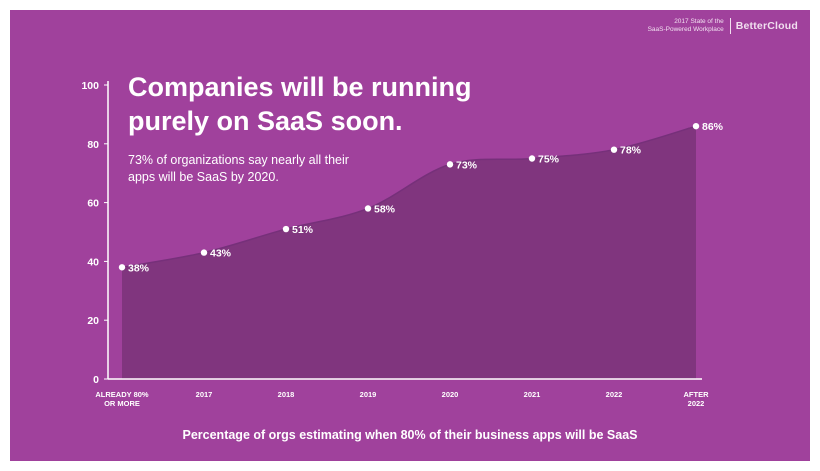  What do you see at coordinates (766, 26) in the screenshot?
I see `brand-logo: BetterCloud` at bounding box center [766, 26].